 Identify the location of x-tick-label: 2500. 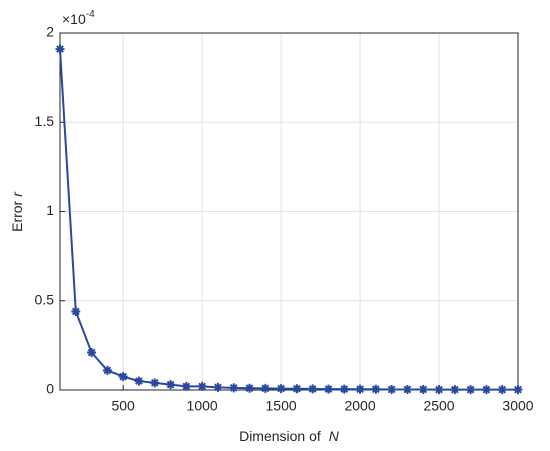
(438, 406).